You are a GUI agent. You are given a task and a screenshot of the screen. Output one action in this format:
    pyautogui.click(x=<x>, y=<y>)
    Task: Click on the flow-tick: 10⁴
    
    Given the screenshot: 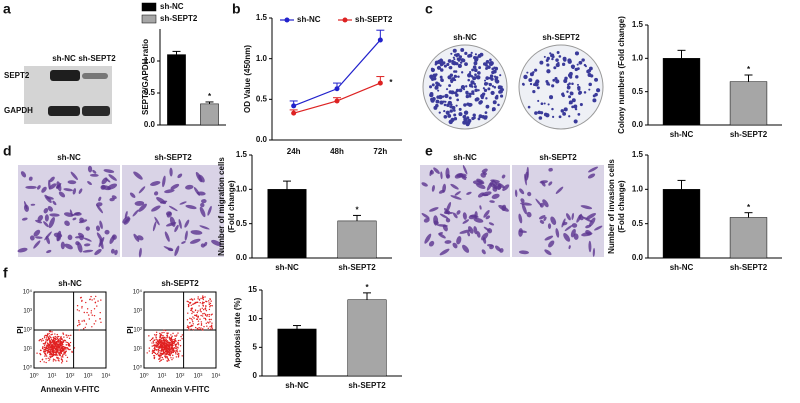 What is the action you would take?
    pyautogui.click(x=106, y=376)
    